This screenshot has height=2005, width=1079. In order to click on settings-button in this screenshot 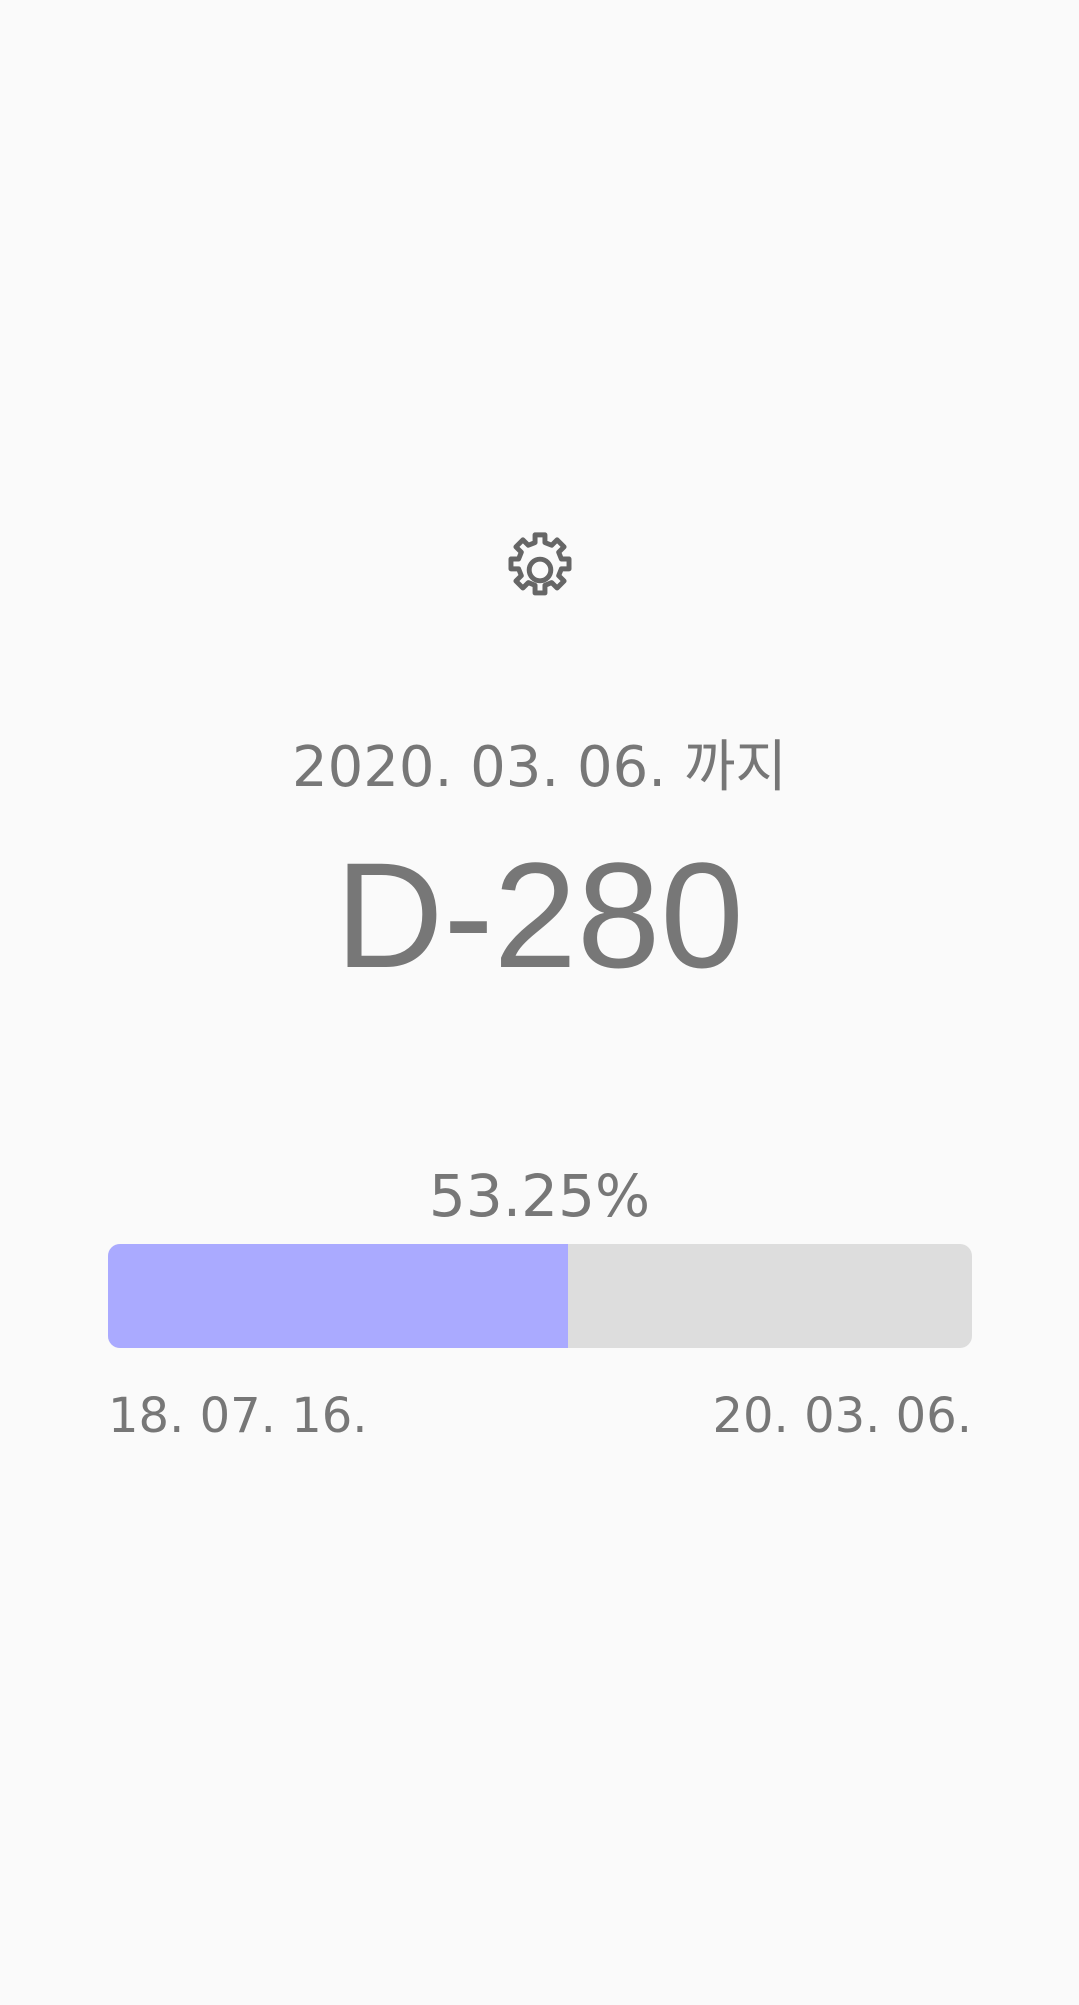, I will do `click(540, 572)`.